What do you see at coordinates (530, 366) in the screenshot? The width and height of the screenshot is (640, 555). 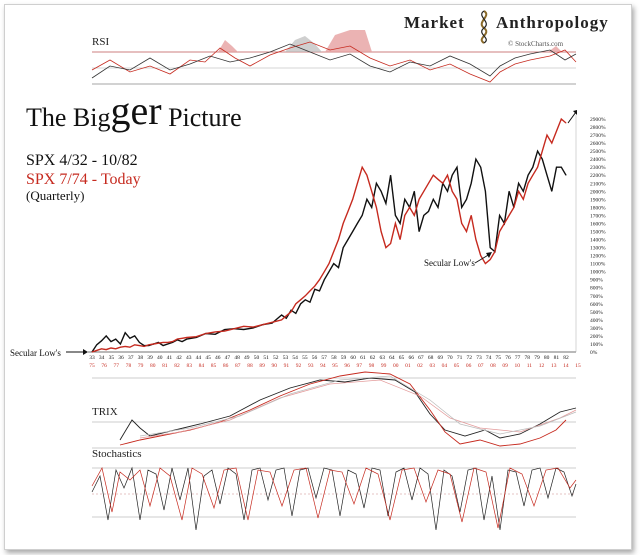 I see `x-tick-label-bottom: 11` at bounding box center [530, 366].